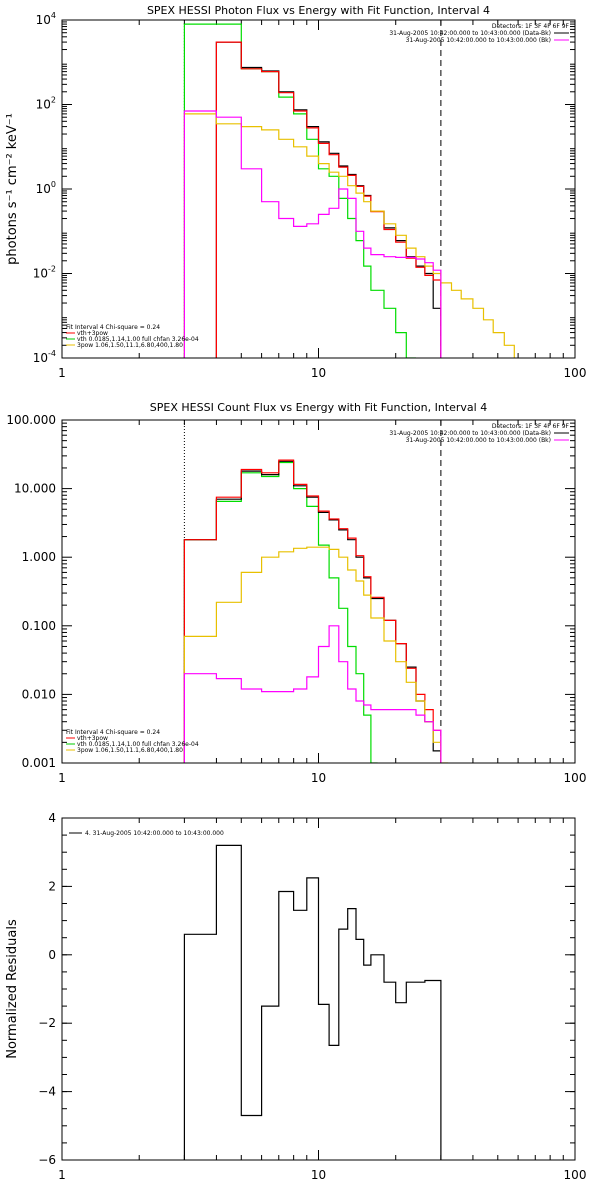  What do you see at coordinates (35, 489) in the screenshot?
I see `y-tick-label: 10.000` at bounding box center [35, 489].